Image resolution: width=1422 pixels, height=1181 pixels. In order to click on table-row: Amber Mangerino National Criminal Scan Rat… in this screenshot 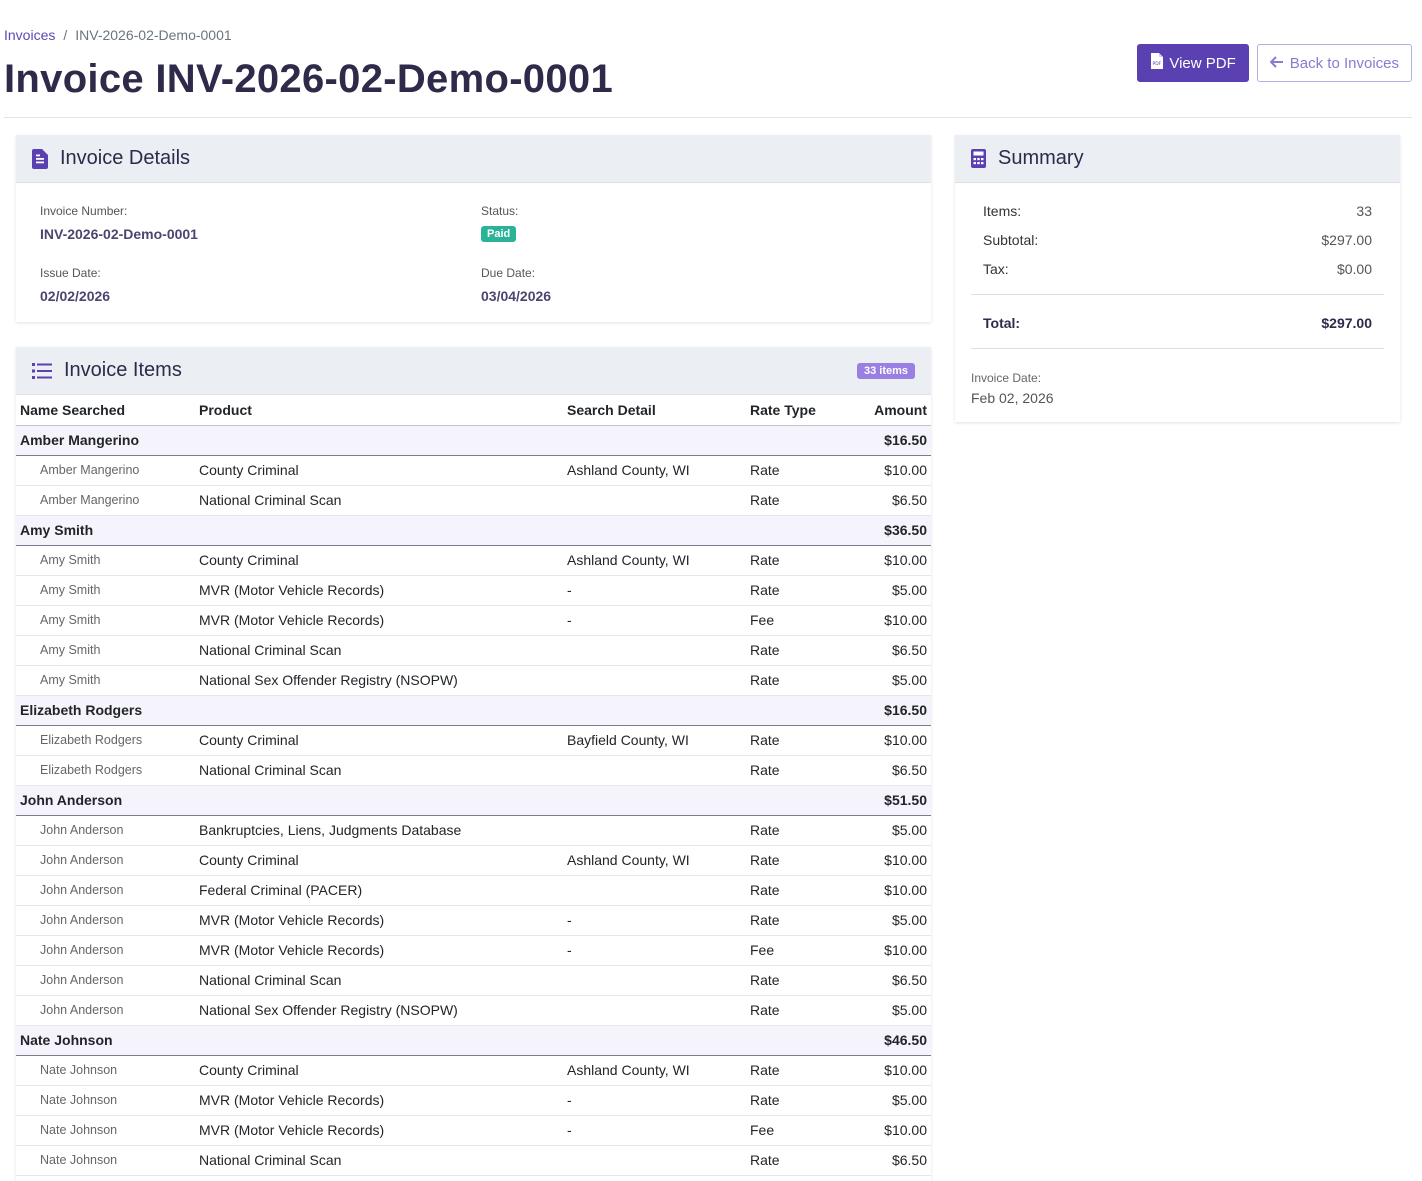, I will do `click(473, 500)`.